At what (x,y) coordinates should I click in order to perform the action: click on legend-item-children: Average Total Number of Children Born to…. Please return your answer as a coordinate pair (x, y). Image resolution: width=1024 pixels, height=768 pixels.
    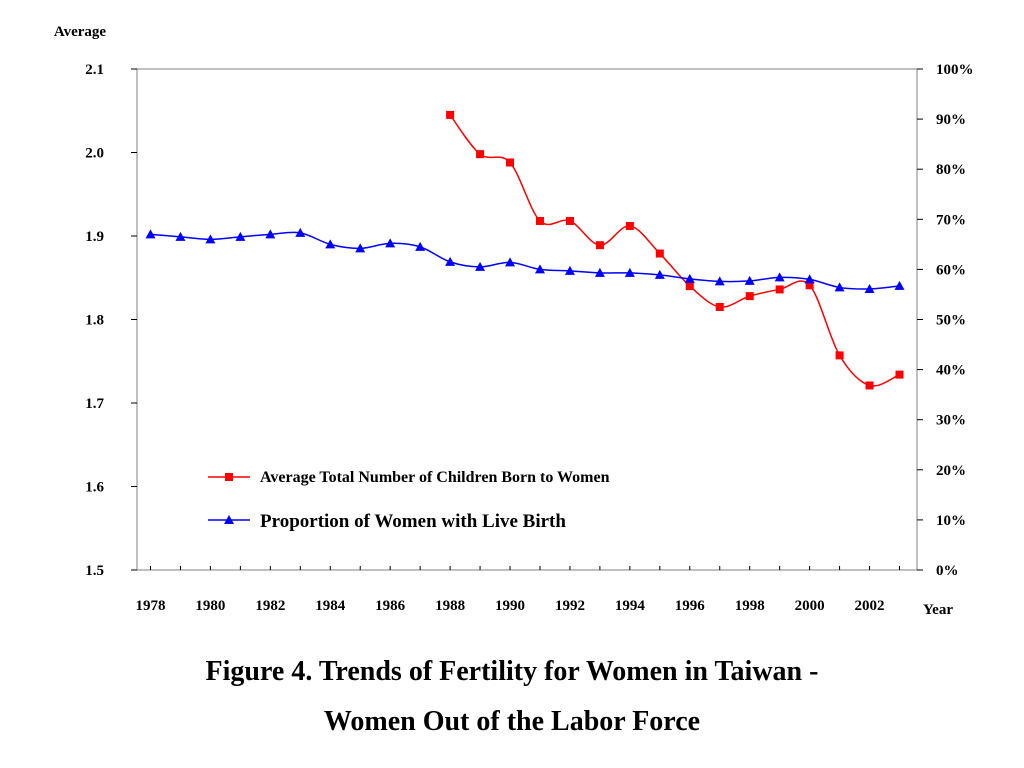
    Looking at the image, I should click on (409, 477).